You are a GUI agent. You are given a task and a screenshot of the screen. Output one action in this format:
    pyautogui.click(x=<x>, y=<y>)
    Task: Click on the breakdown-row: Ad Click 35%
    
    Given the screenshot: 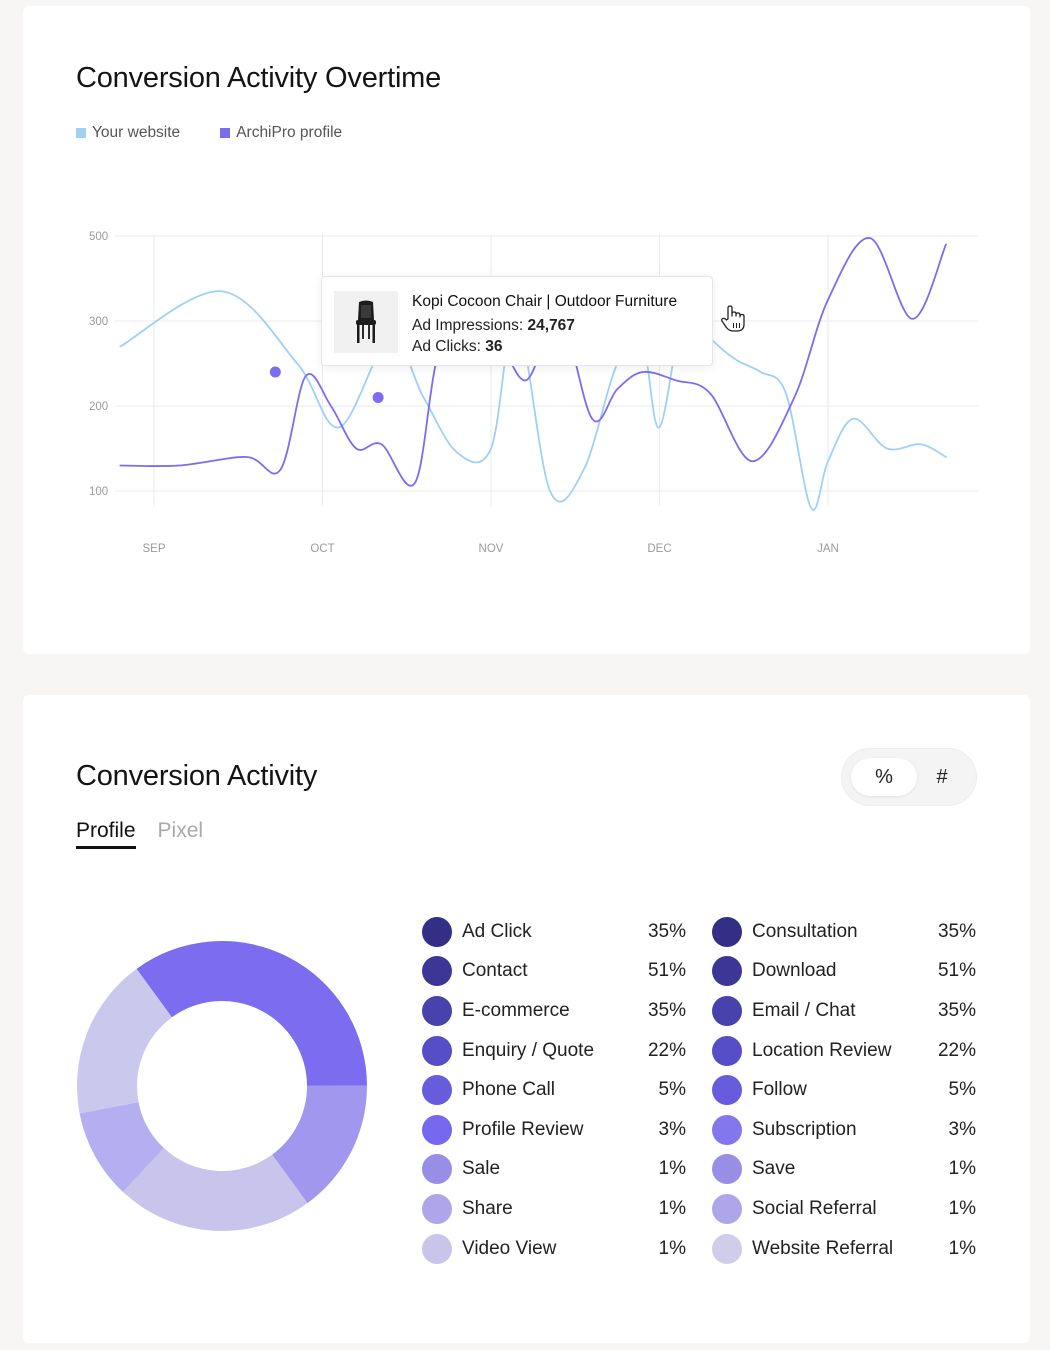 What is the action you would take?
    pyautogui.click(x=554, y=932)
    